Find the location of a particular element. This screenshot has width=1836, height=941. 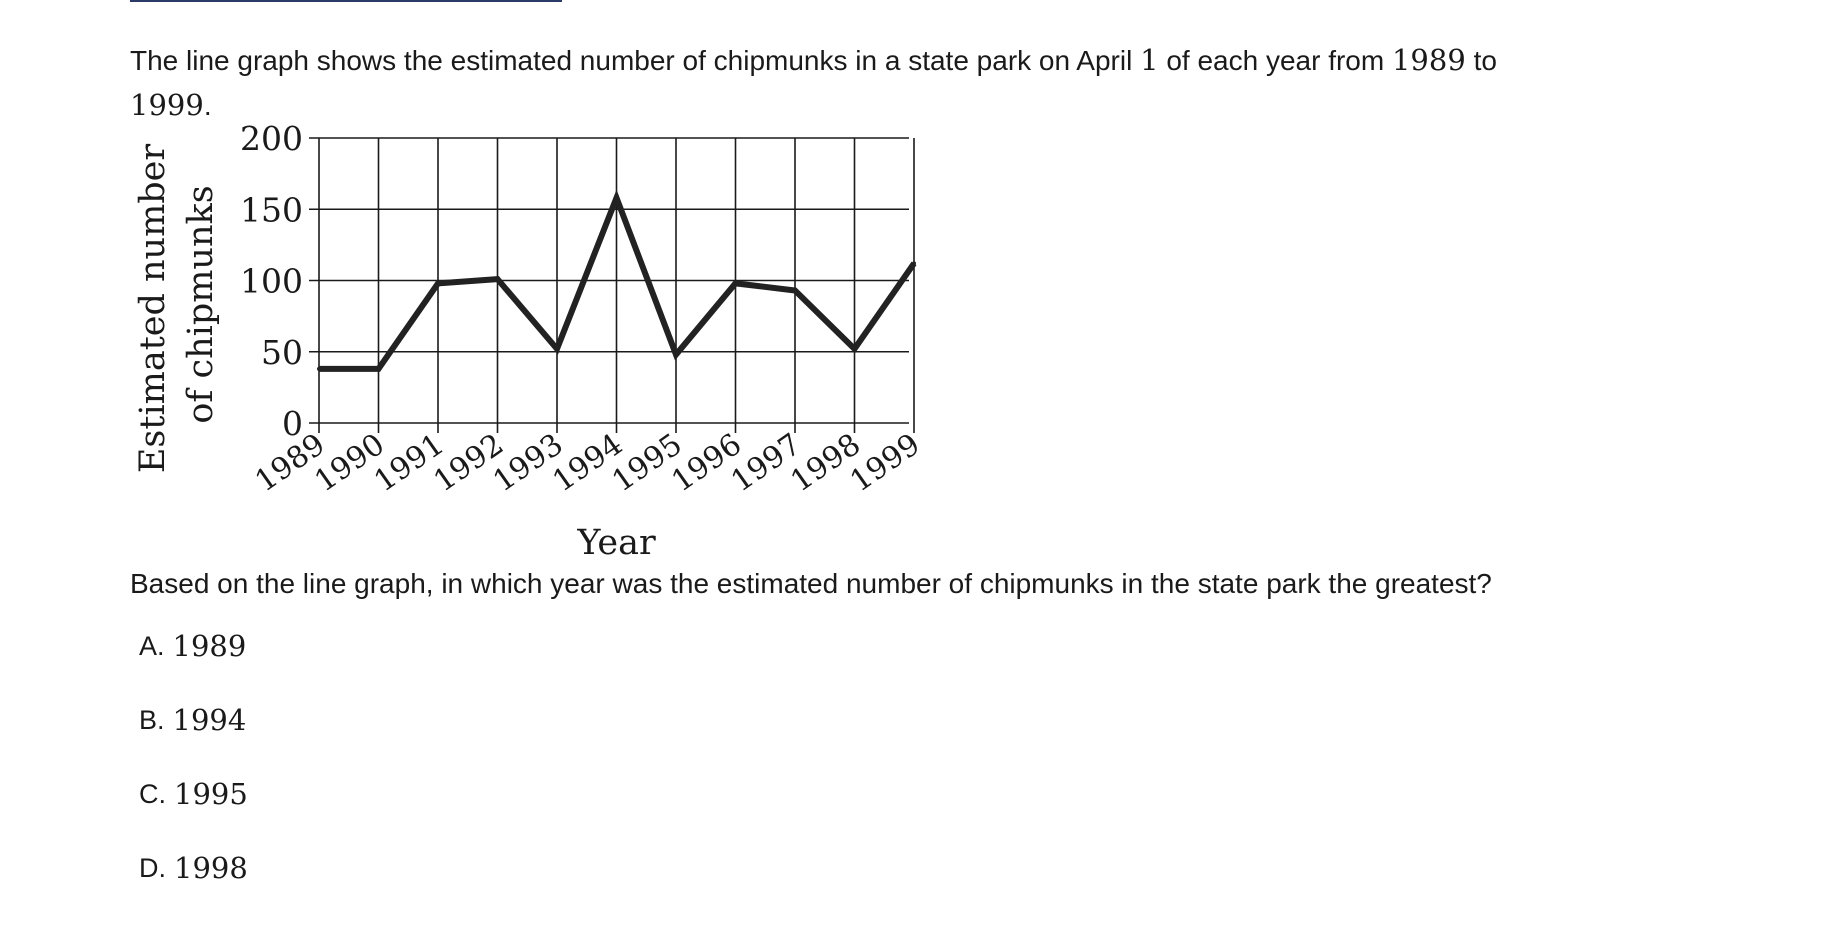

choice-b-text: 1994 is located at coordinates (209, 720).